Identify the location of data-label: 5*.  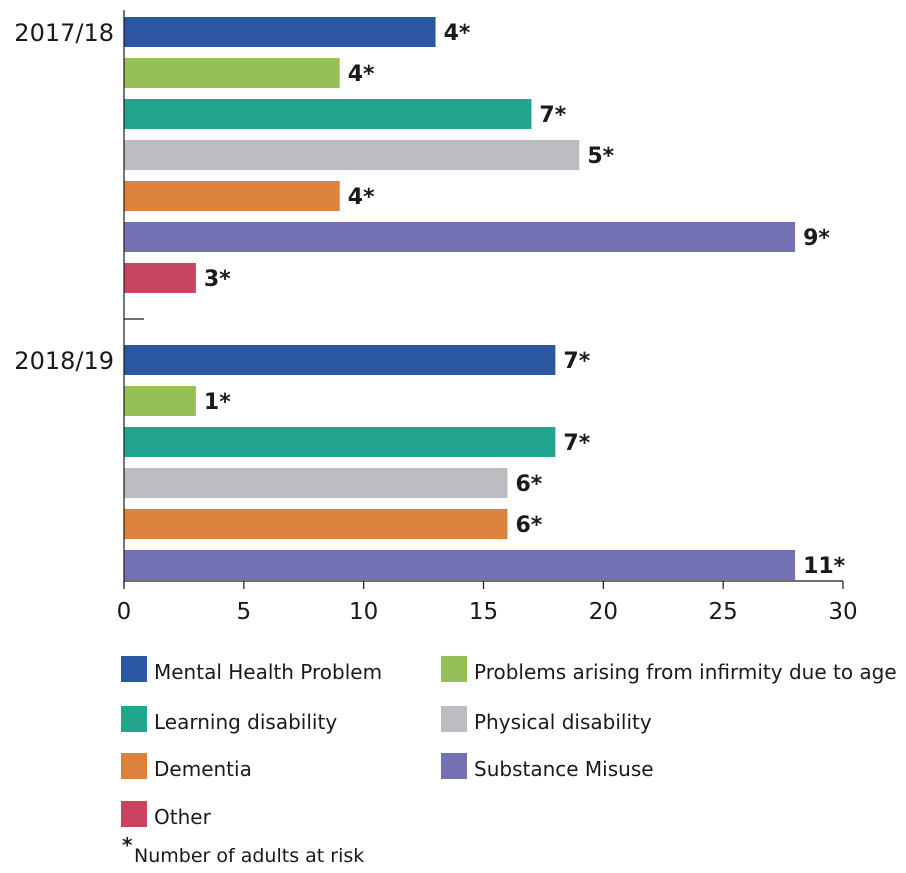
(600, 156).